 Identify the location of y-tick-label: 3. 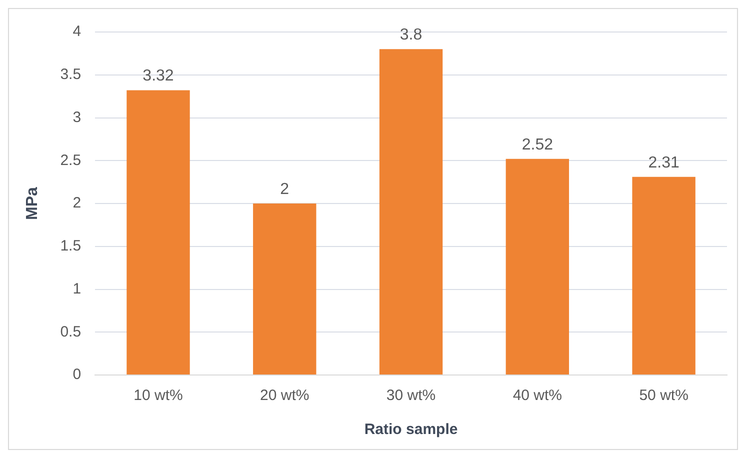
(77, 117).